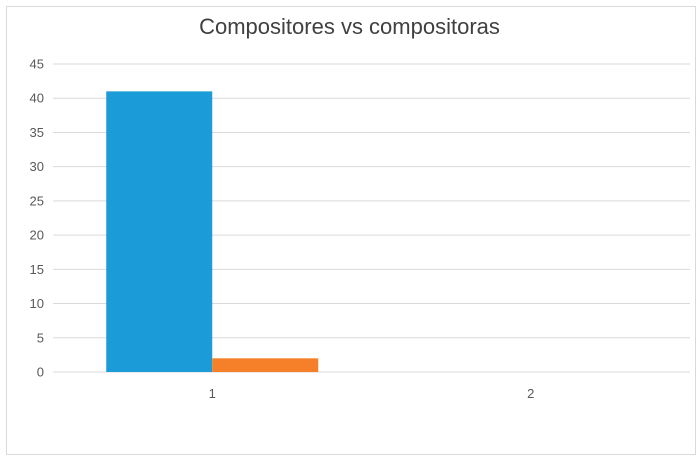 This screenshot has width=699, height=458. Describe the element at coordinates (212, 393) in the screenshot. I see `x-tick-label: 1` at that location.